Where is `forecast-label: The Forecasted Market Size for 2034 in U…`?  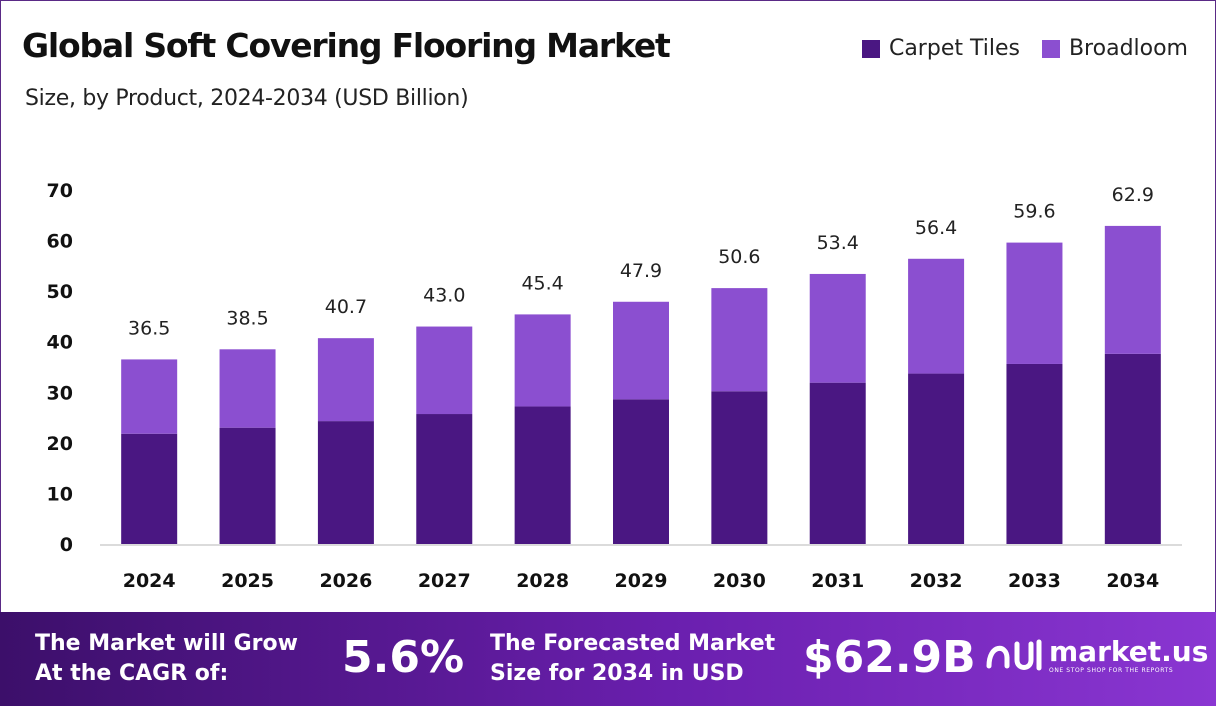
forecast-label: The Forecasted Market Size for 2034 in U… is located at coordinates (633, 658).